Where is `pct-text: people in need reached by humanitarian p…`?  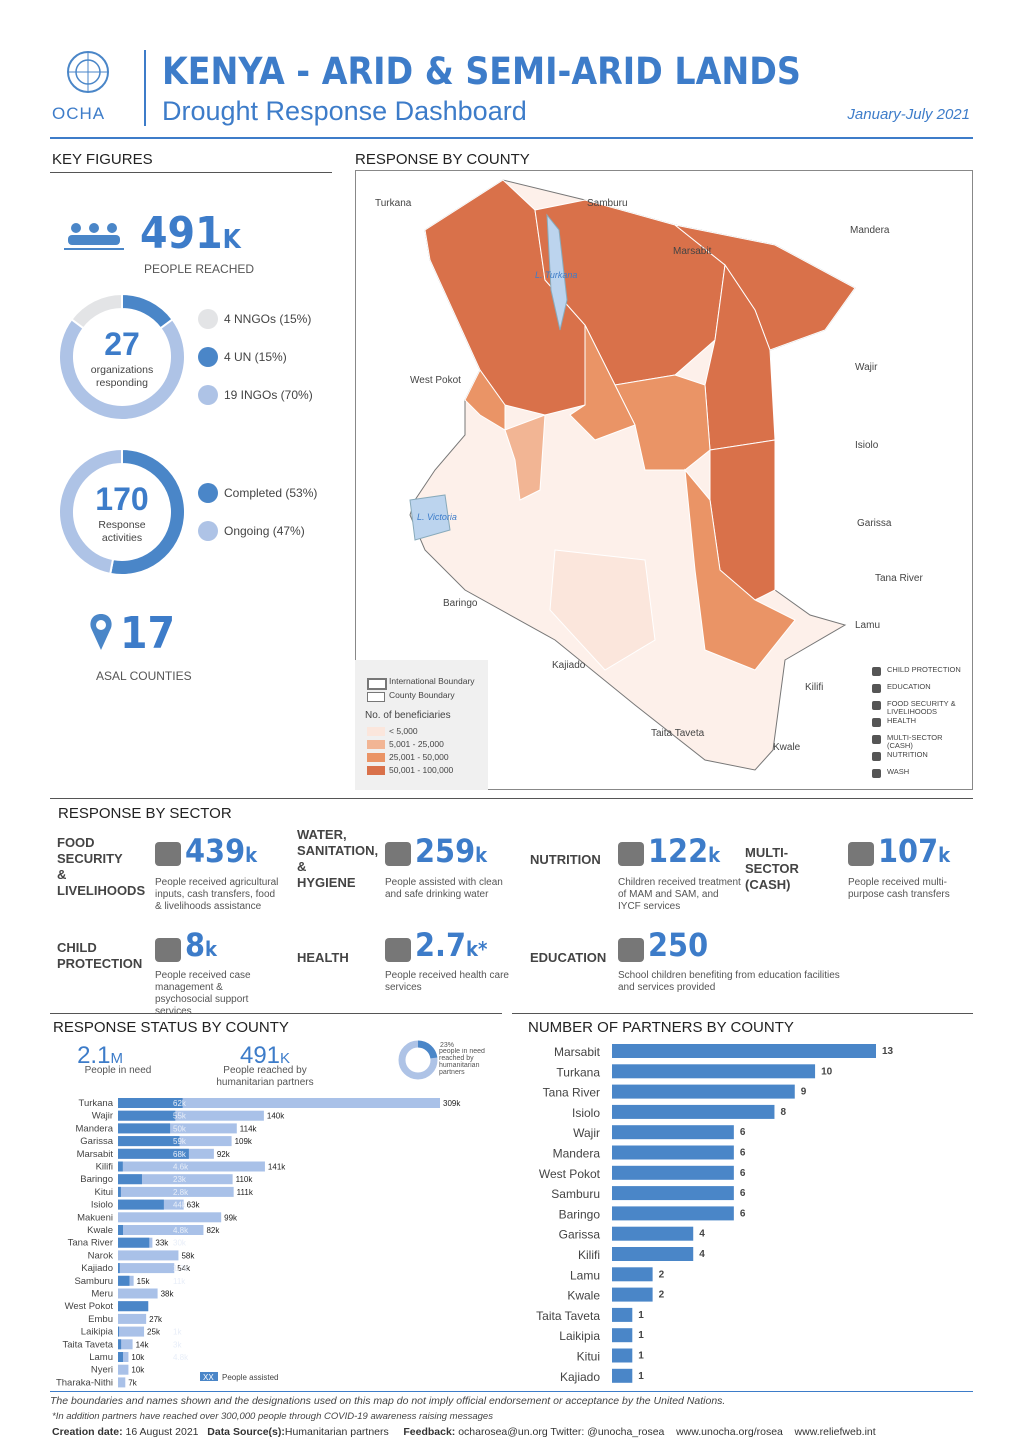
pct-text: people in need reached by humanitarian p… is located at coordinates (462, 1062).